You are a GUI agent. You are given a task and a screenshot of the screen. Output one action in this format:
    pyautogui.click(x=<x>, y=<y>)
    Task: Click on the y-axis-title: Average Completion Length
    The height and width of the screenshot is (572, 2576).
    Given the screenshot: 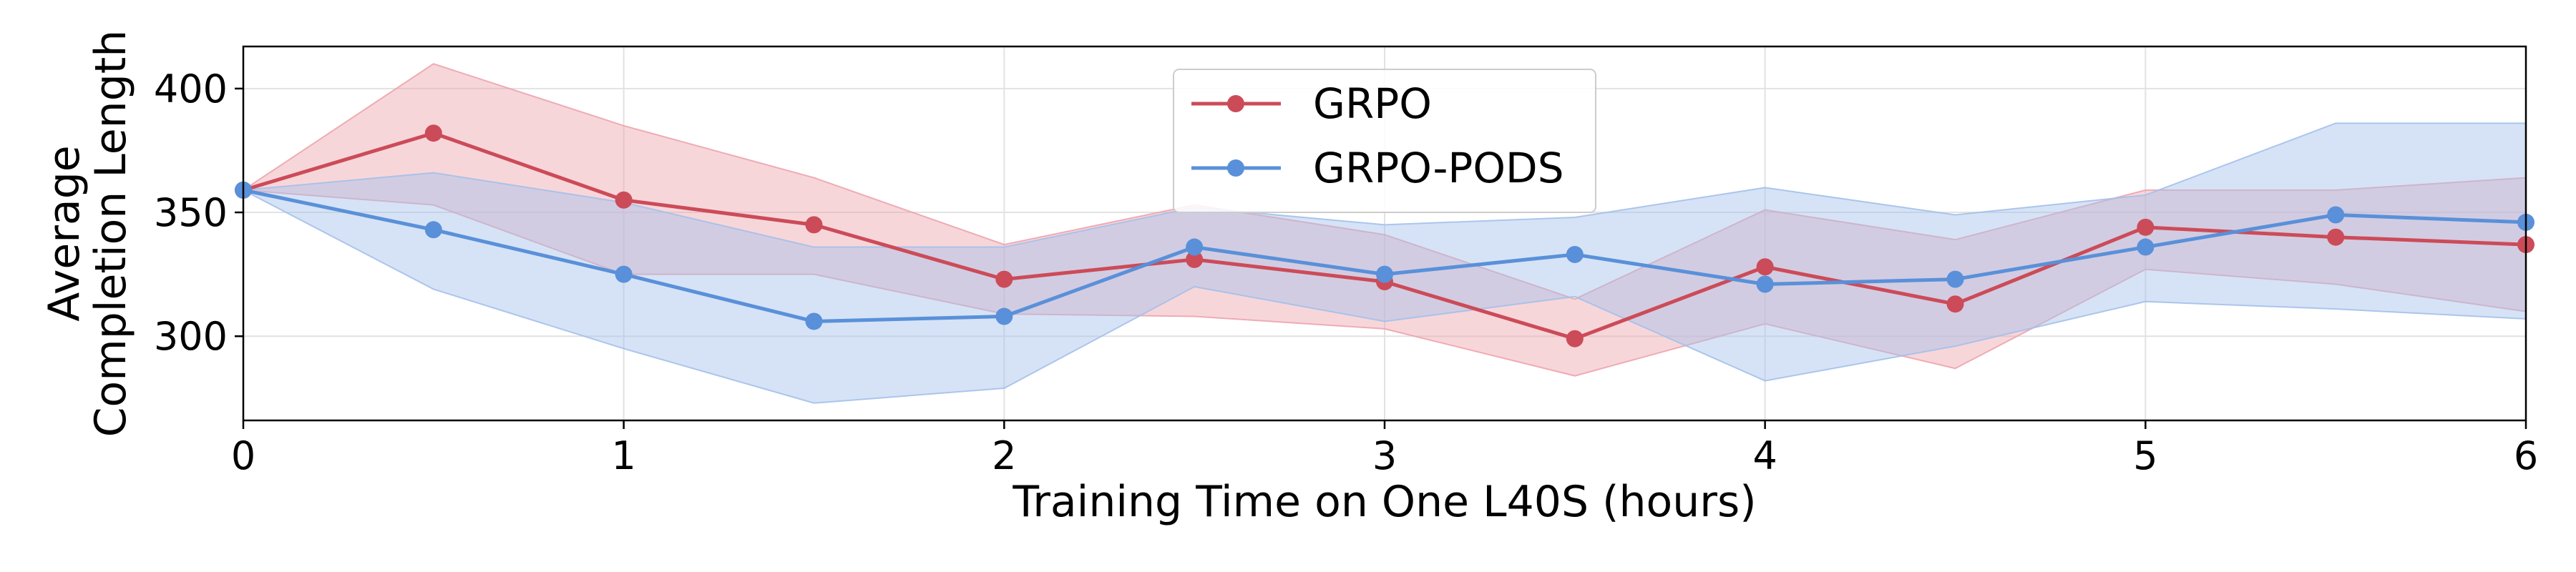 What is the action you would take?
    pyautogui.click(x=87, y=234)
    